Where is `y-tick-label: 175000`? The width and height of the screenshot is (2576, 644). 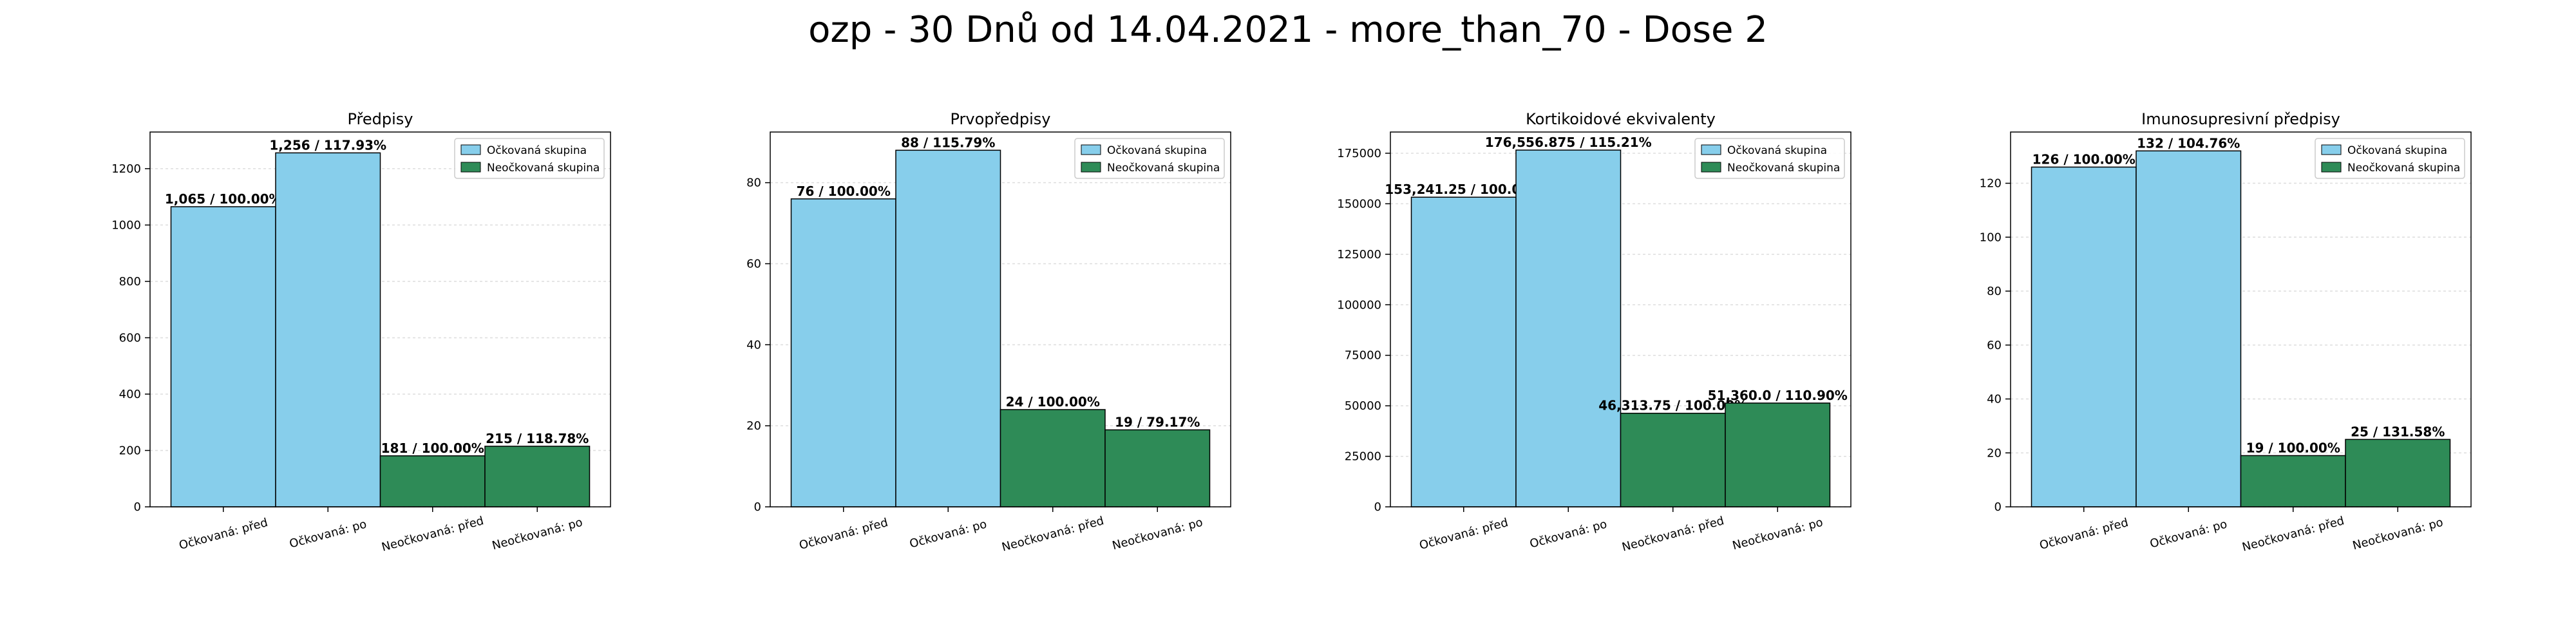
y-tick-label: 175000 is located at coordinates (1359, 153).